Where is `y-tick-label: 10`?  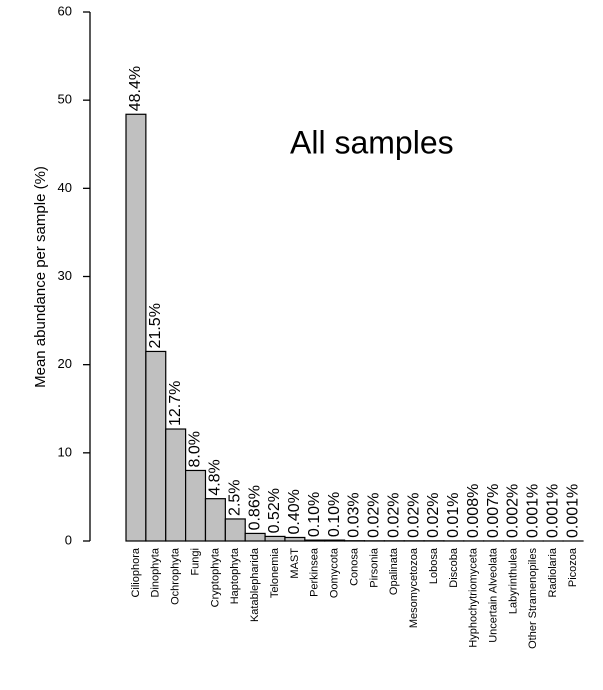
y-tick-label: 10 is located at coordinates (65, 451).